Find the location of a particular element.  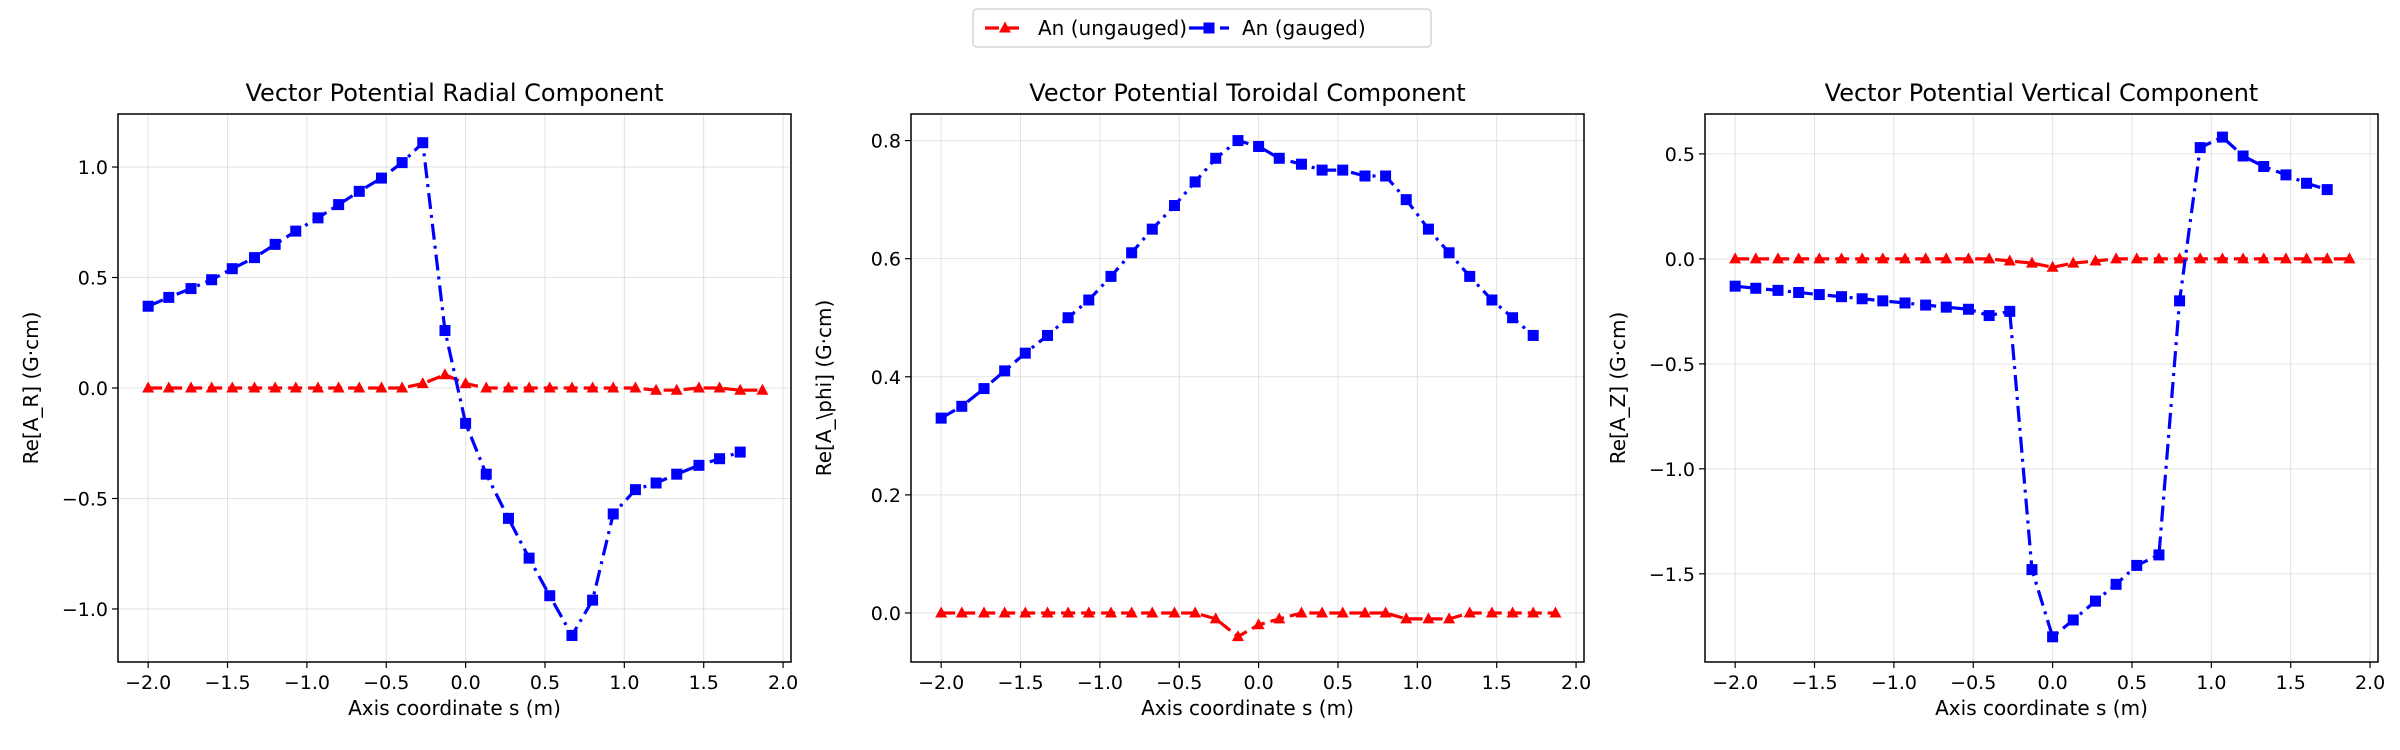

x-tick-label: 1.5 is located at coordinates (704, 683).